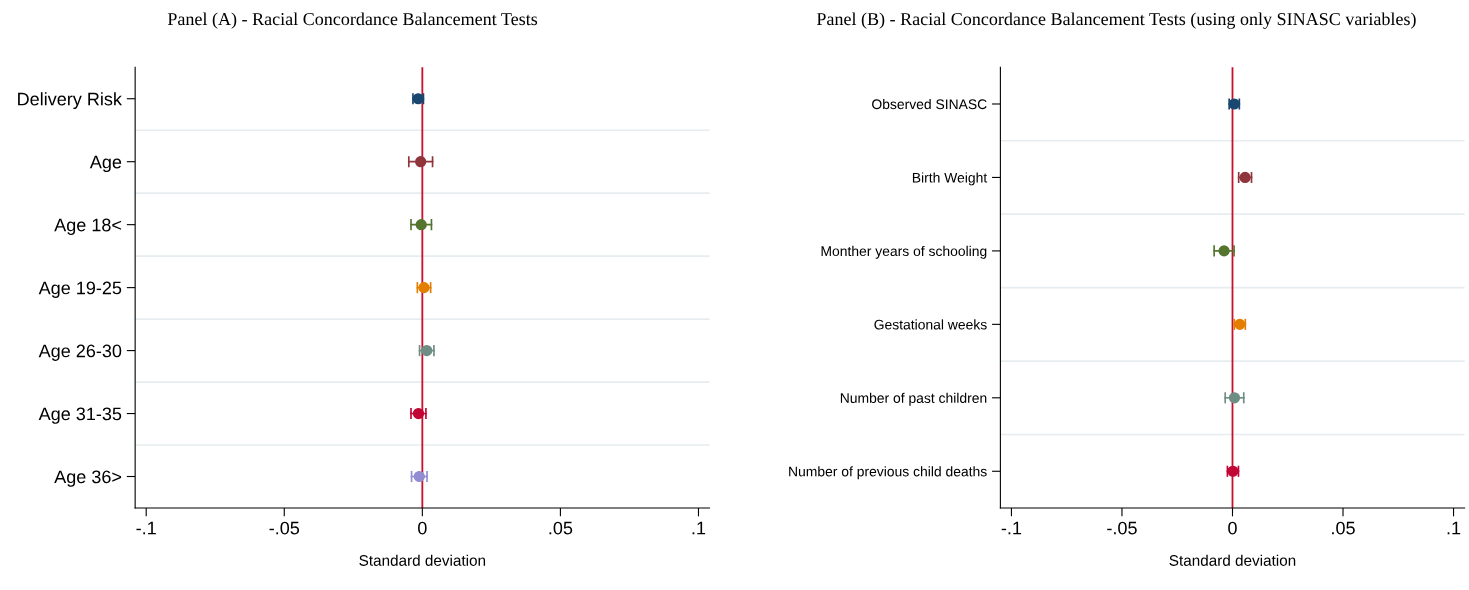 Image resolution: width=1469 pixels, height=590 pixels. What do you see at coordinates (888, 473) in the screenshot?
I see `y-tick-label: Number of previous child deaths` at bounding box center [888, 473].